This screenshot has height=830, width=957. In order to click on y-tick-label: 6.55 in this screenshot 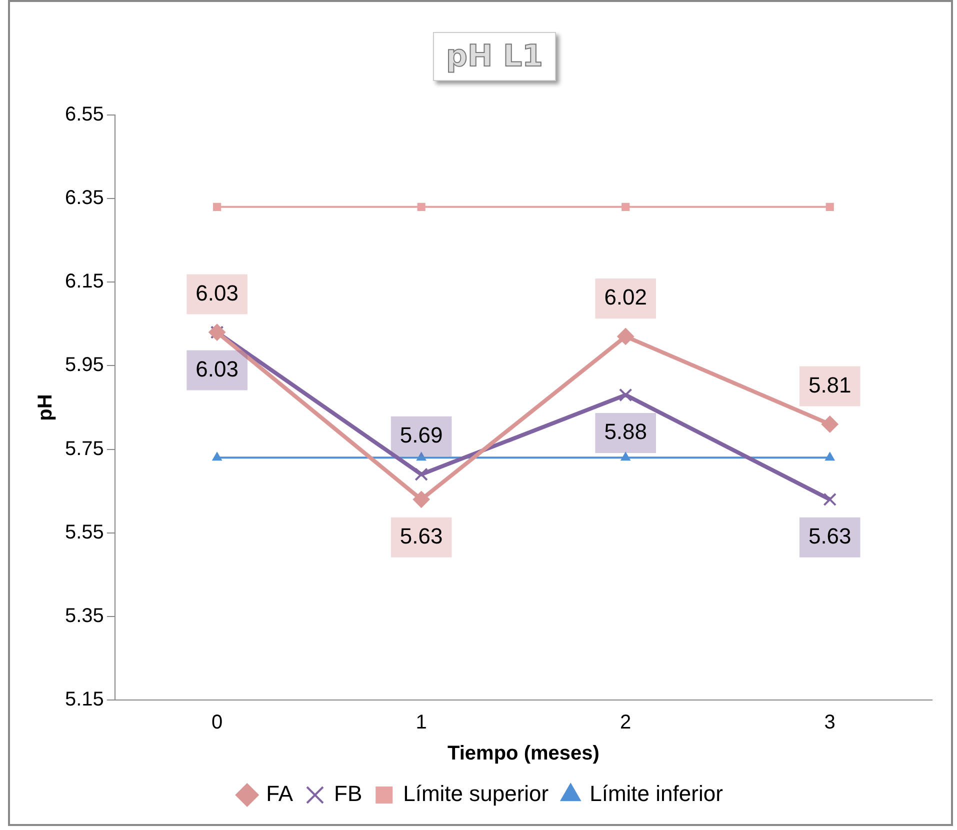, I will do `click(84, 115)`.